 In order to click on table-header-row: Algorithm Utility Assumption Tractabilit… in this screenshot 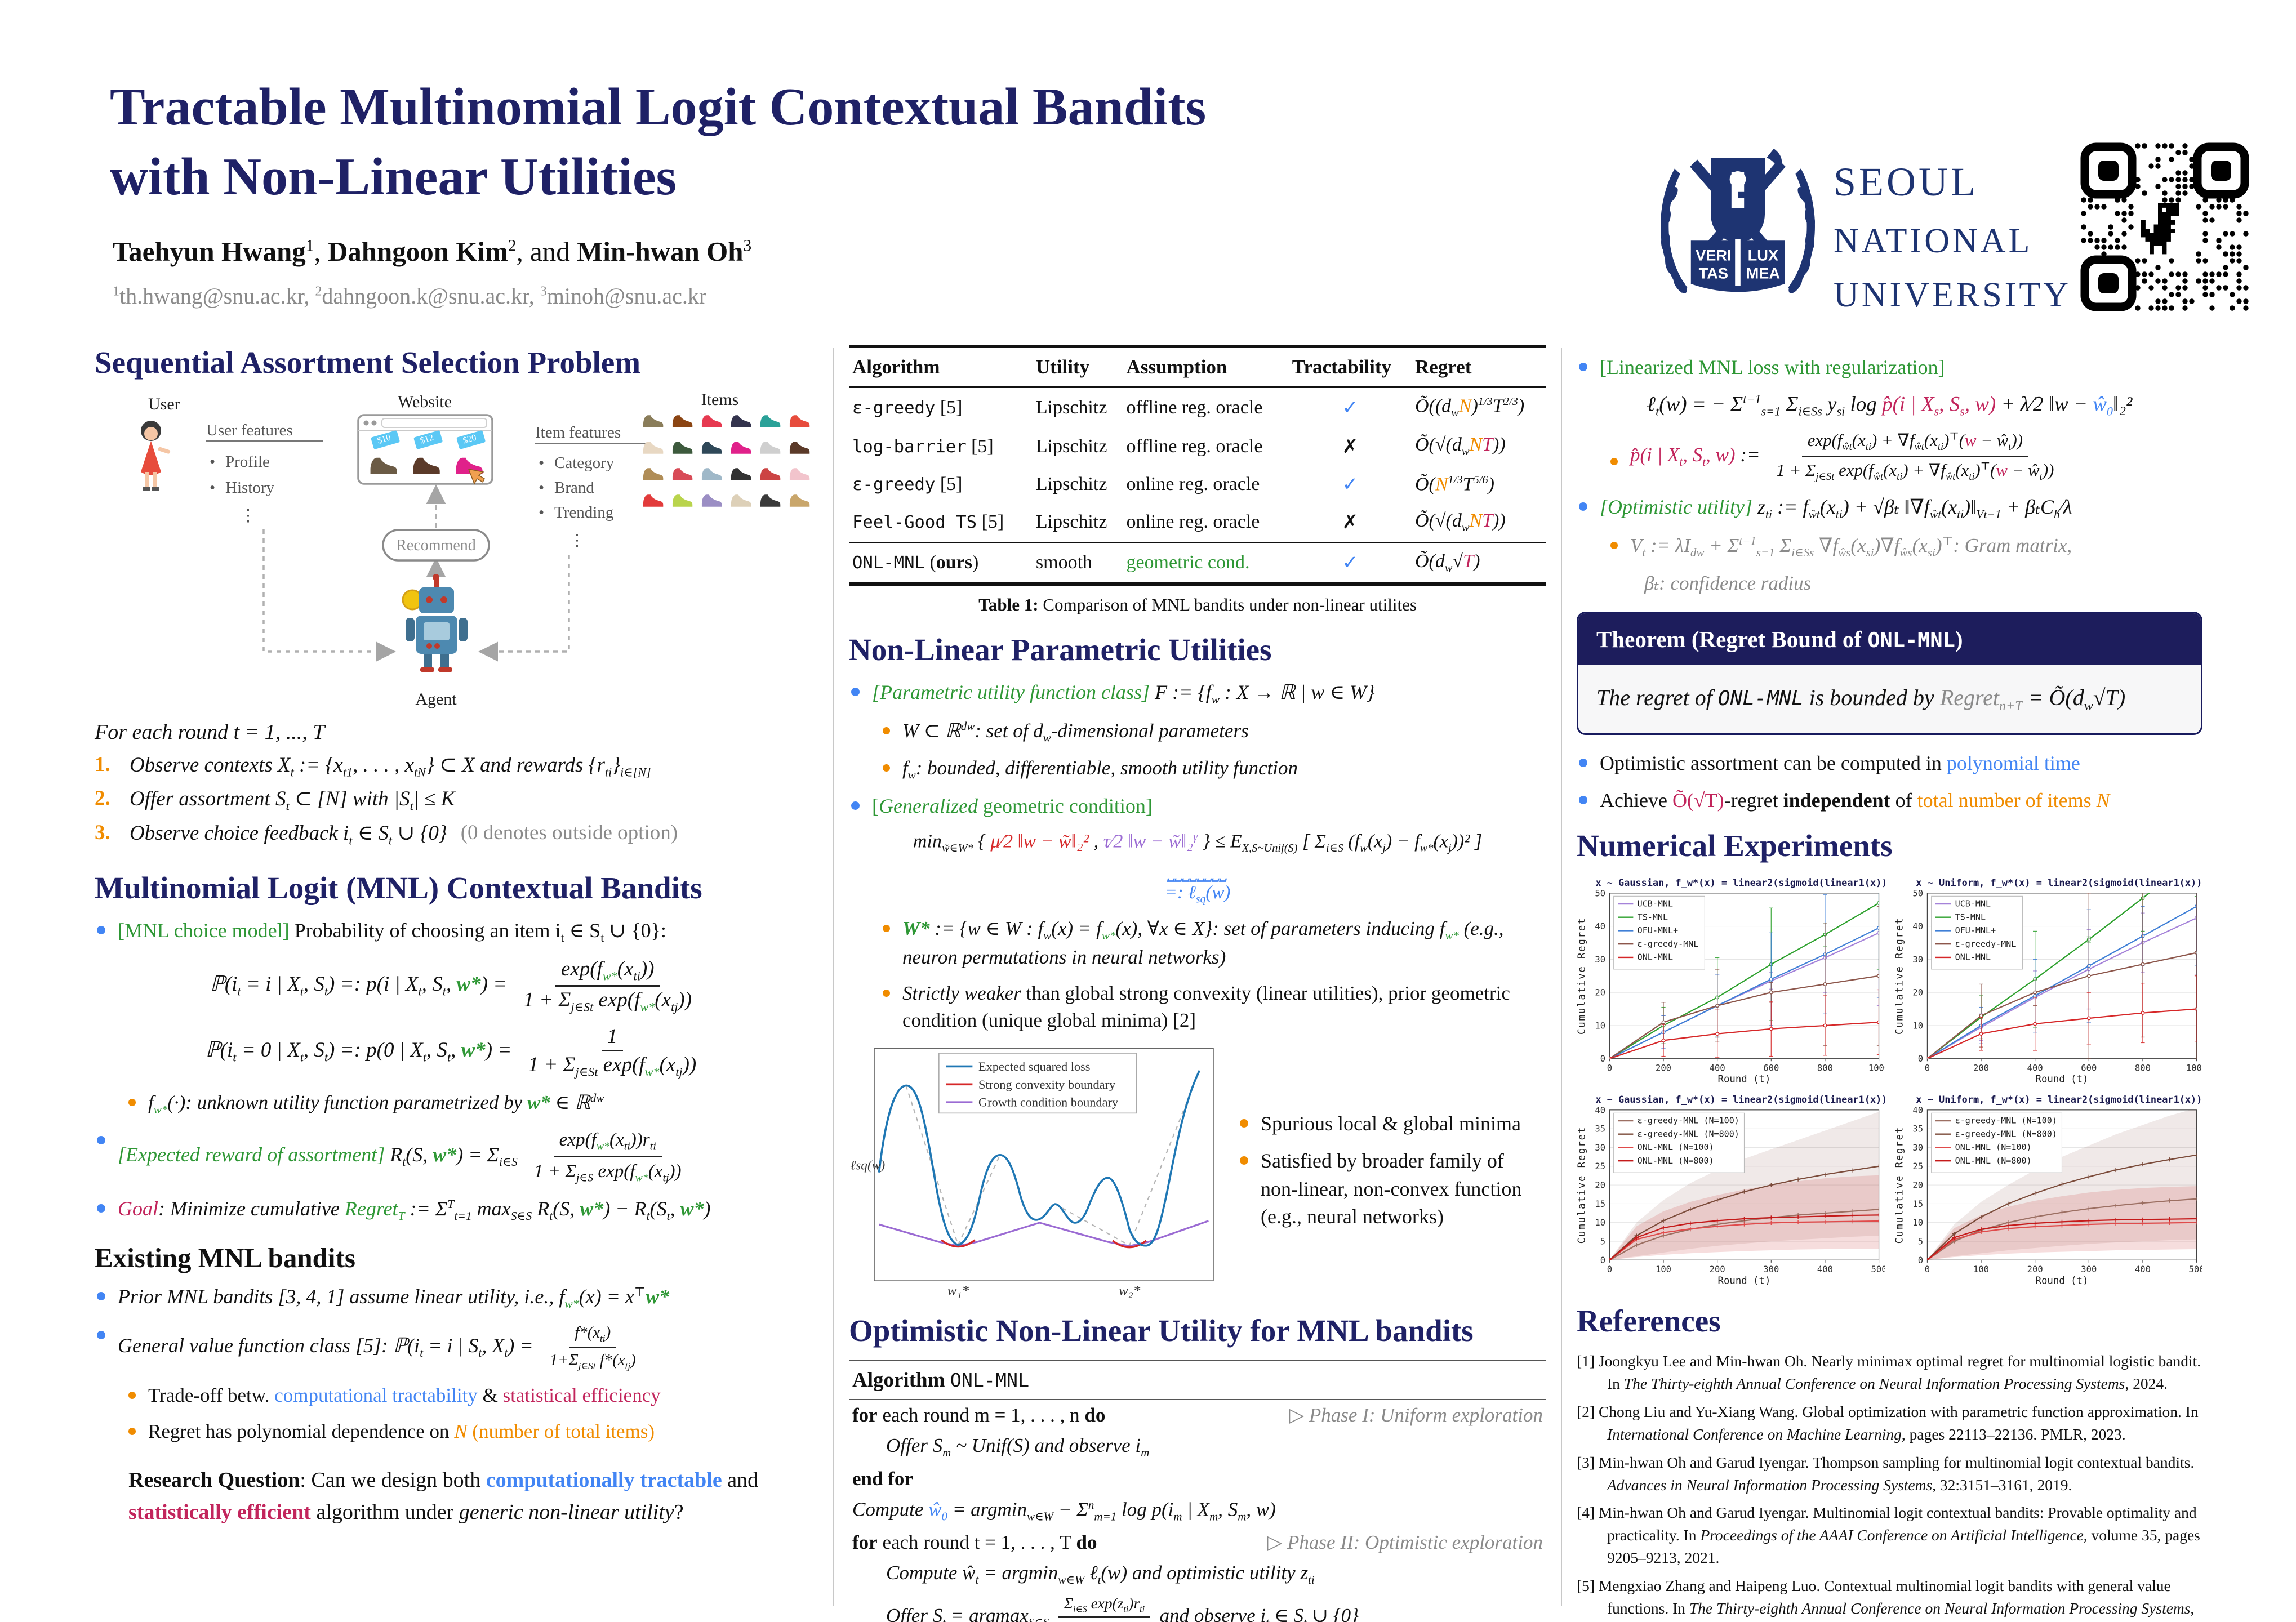, I will do `click(1197, 367)`.